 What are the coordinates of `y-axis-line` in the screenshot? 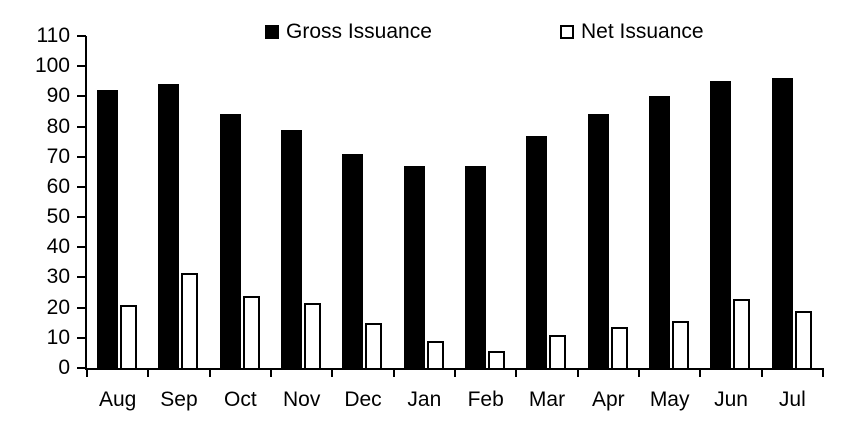 It's located at (86, 203).